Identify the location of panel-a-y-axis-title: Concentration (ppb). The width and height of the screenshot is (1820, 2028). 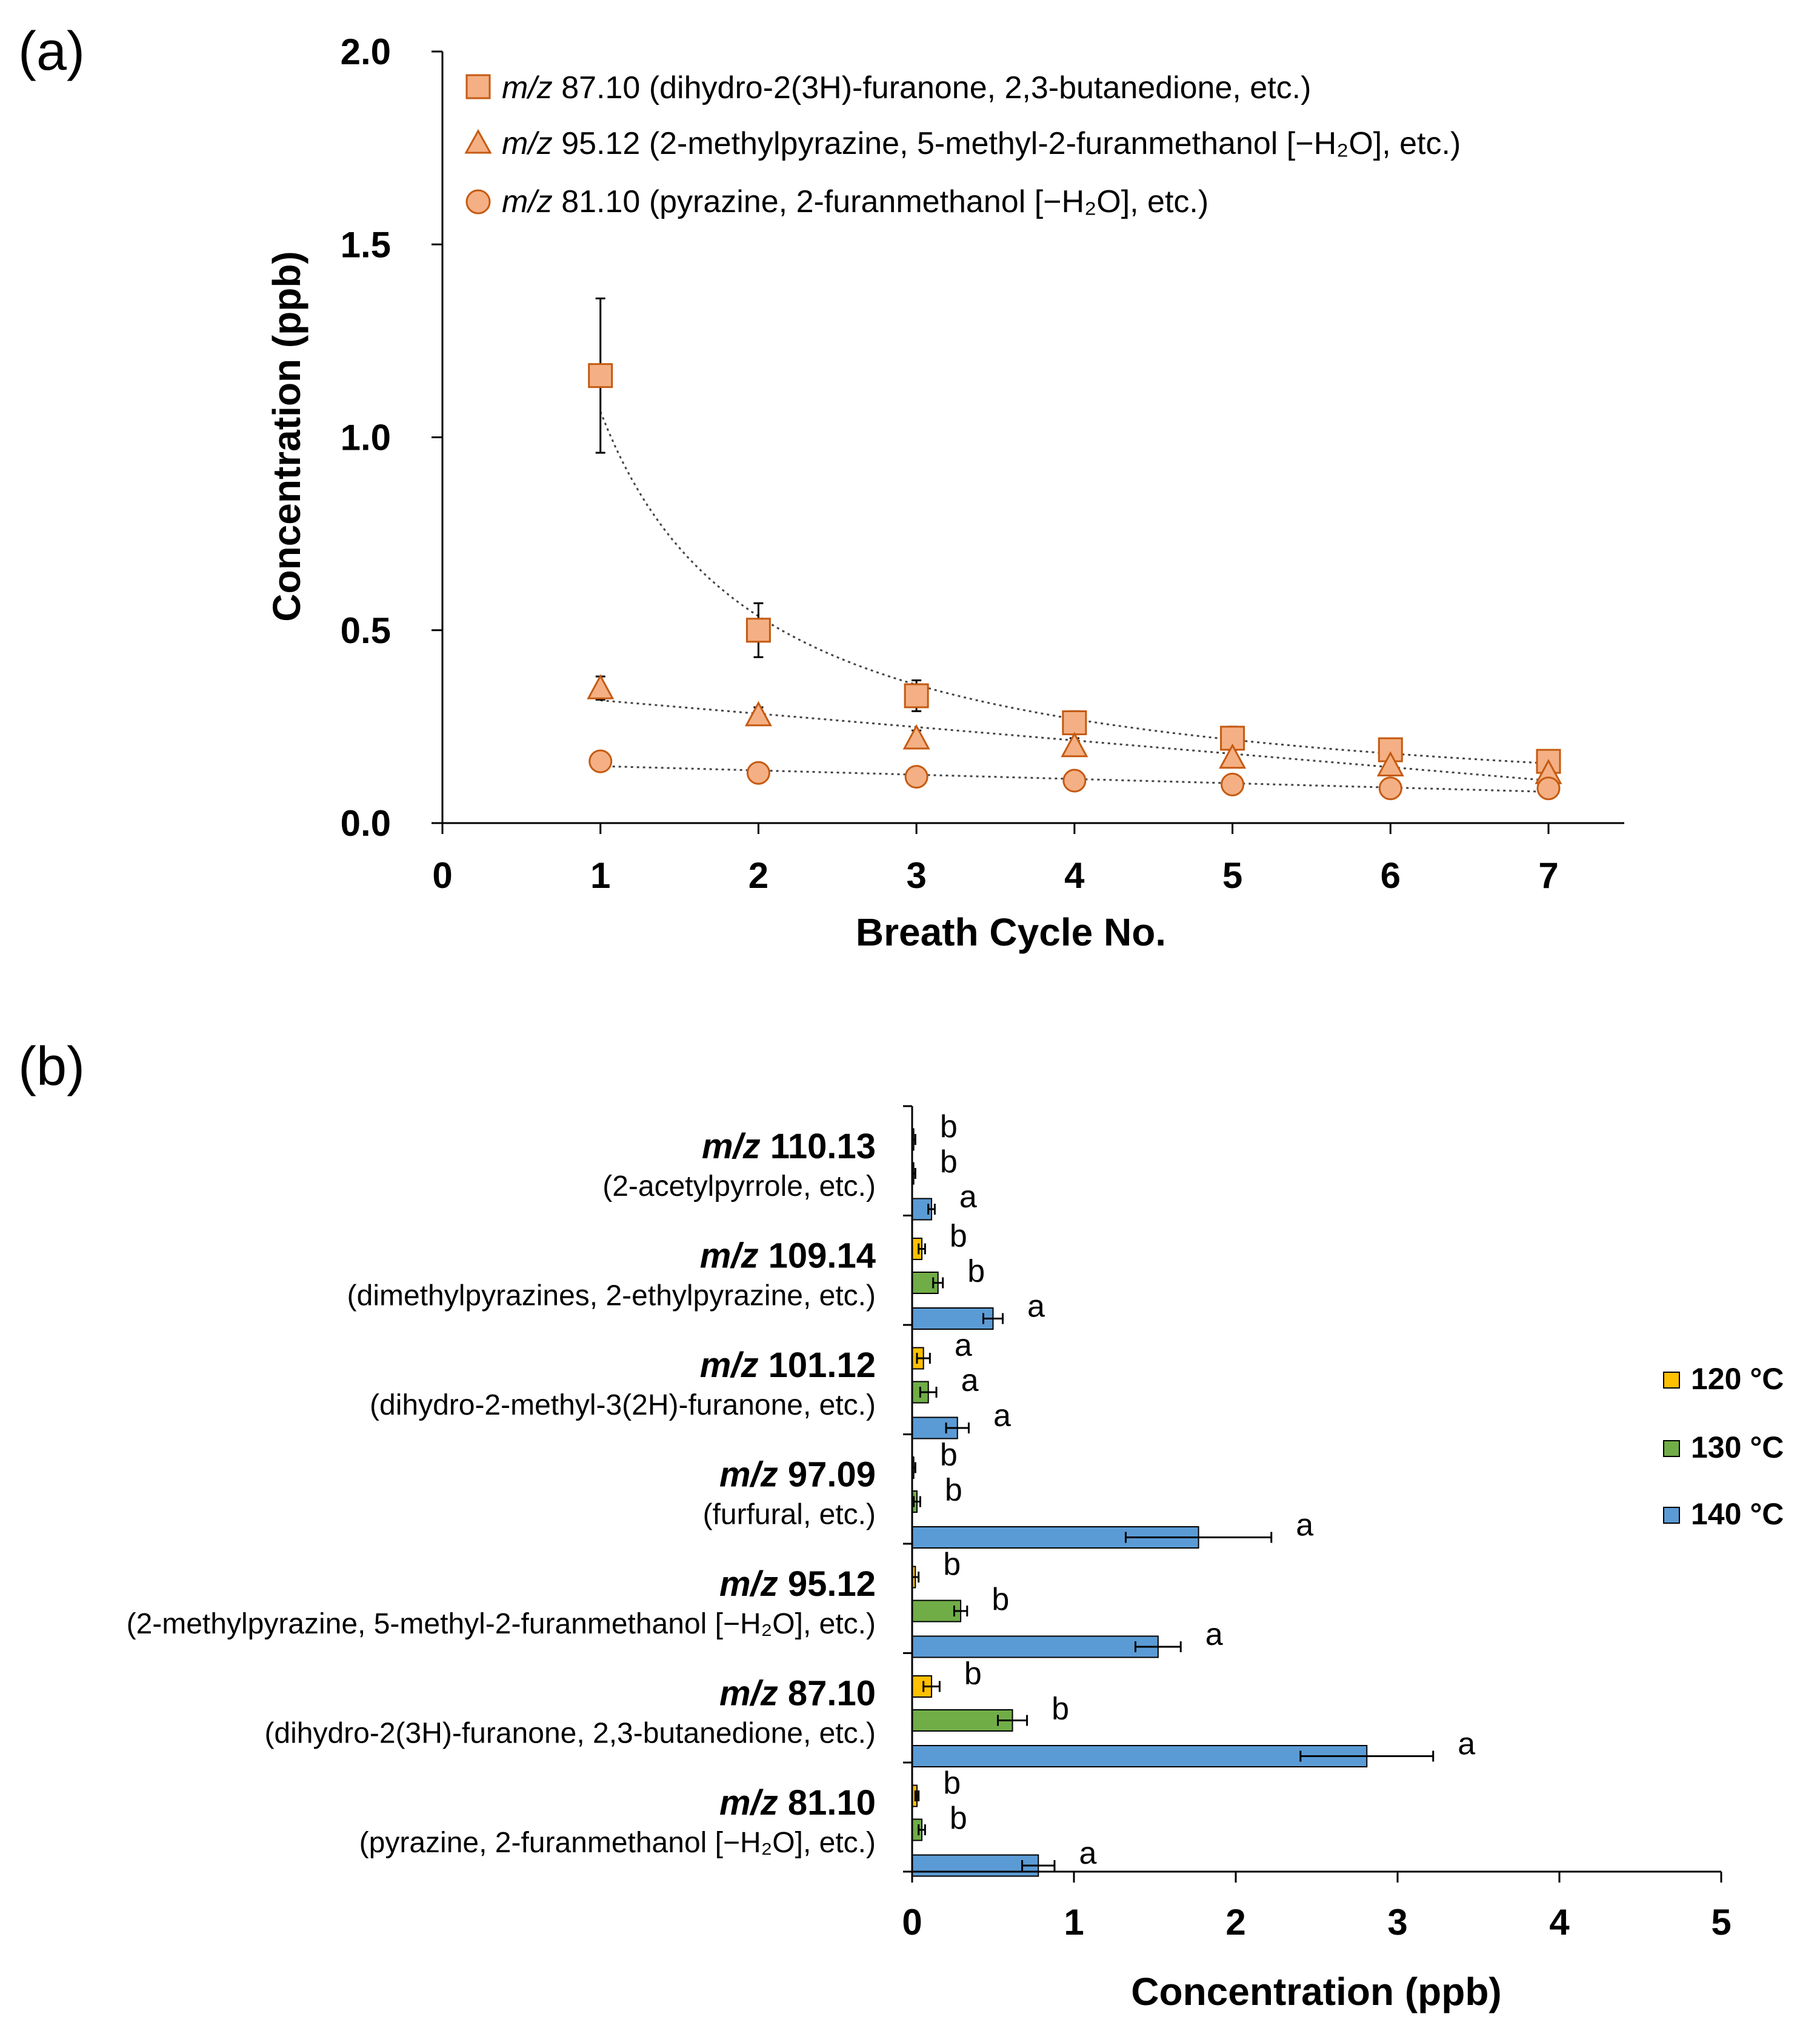
(286, 436).